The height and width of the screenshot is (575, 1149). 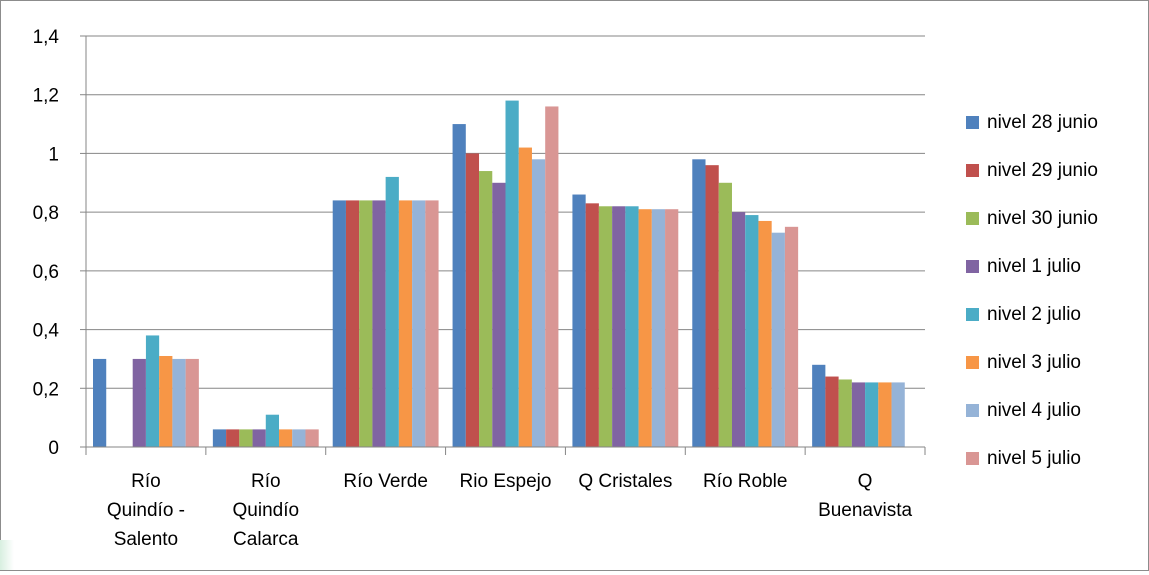 I want to click on legend-label: nivel 30 junio, so click(x=1042, y=218).